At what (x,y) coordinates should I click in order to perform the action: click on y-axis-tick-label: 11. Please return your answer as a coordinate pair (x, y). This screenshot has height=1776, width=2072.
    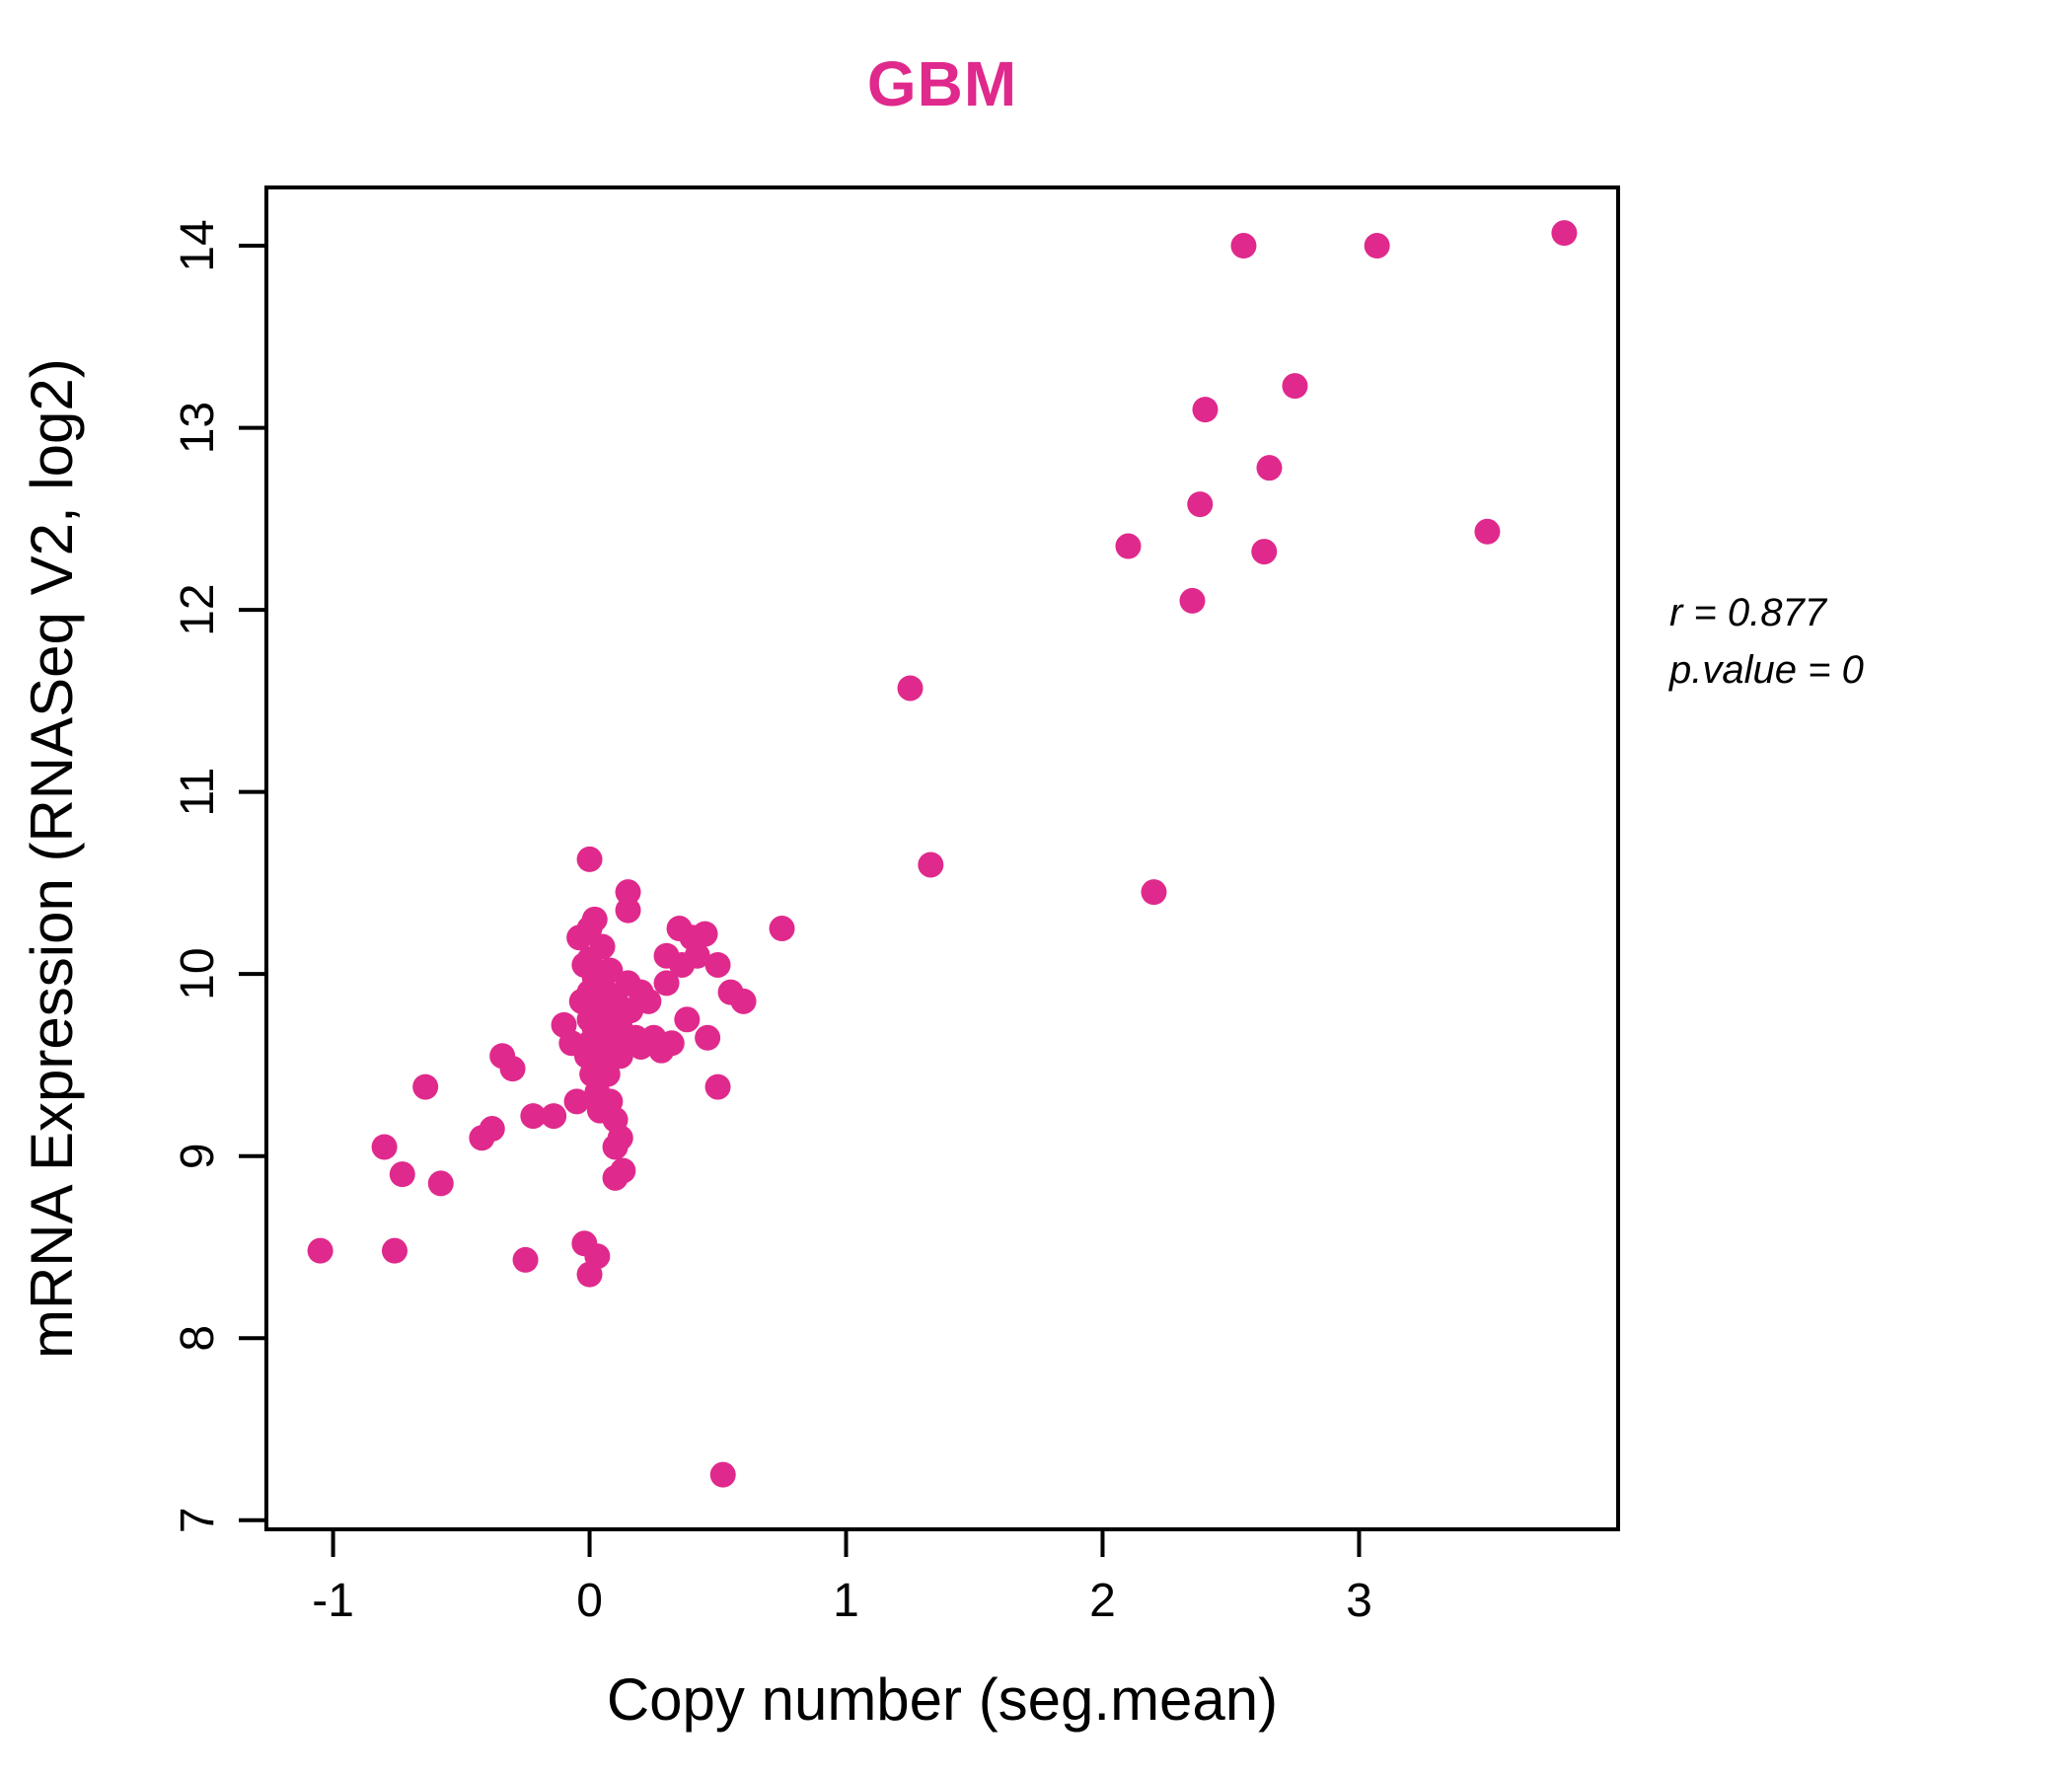
    Looking at the image, I should click on (198, 792).